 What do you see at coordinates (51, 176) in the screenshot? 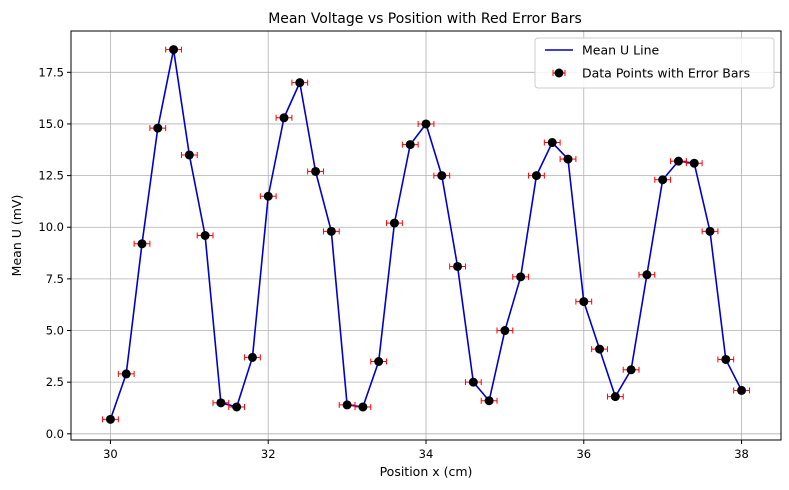
I see `y-tick-label: 12.5` at bounding box center [51, 176].